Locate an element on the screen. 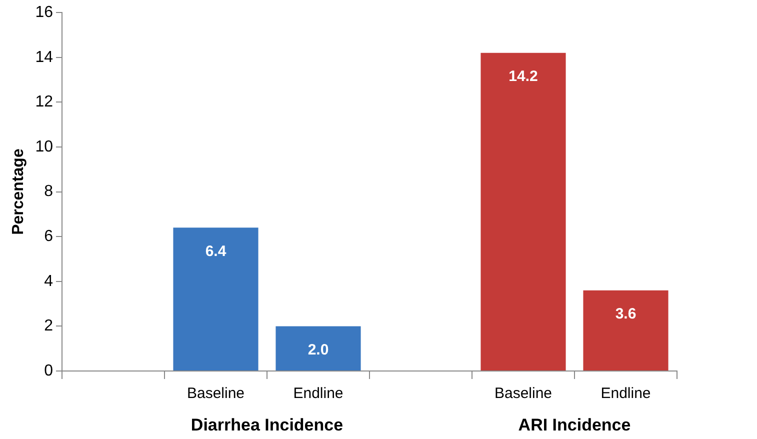  y-tick-label: 0 is located at coordinates (49, 371).